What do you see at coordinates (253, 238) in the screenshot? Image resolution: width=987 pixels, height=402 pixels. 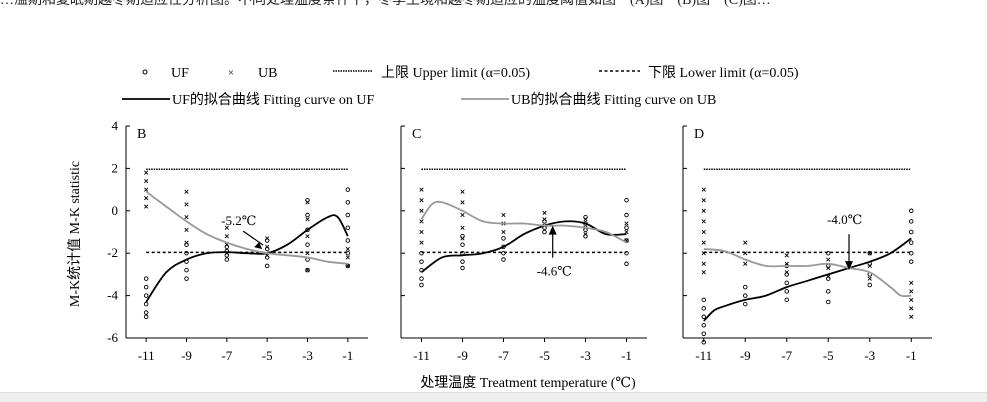 I see `annotation-arrow-shaft` at bounding box center [253, 238].